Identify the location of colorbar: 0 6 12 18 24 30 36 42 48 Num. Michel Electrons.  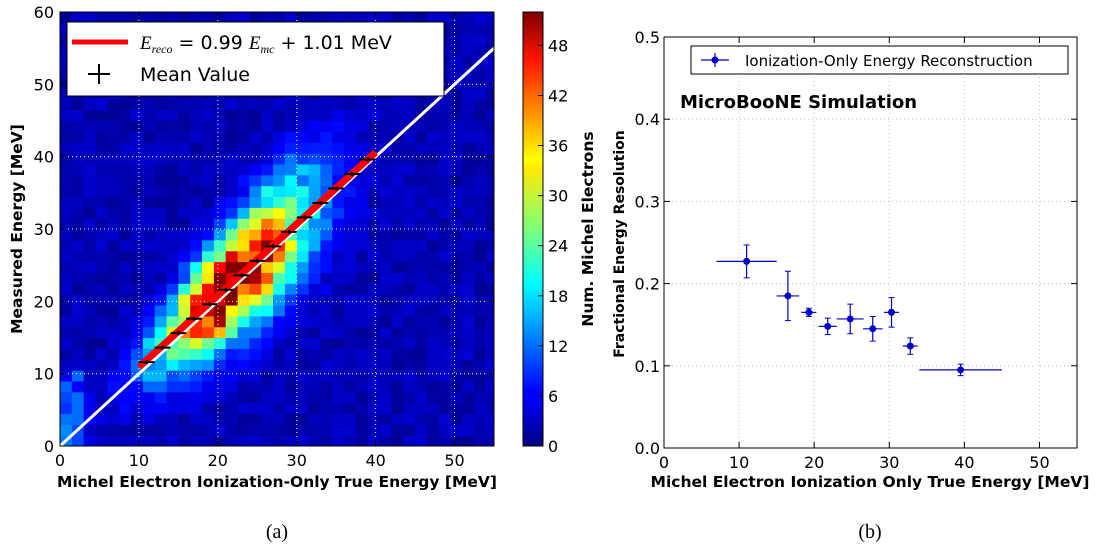
(559, 233).